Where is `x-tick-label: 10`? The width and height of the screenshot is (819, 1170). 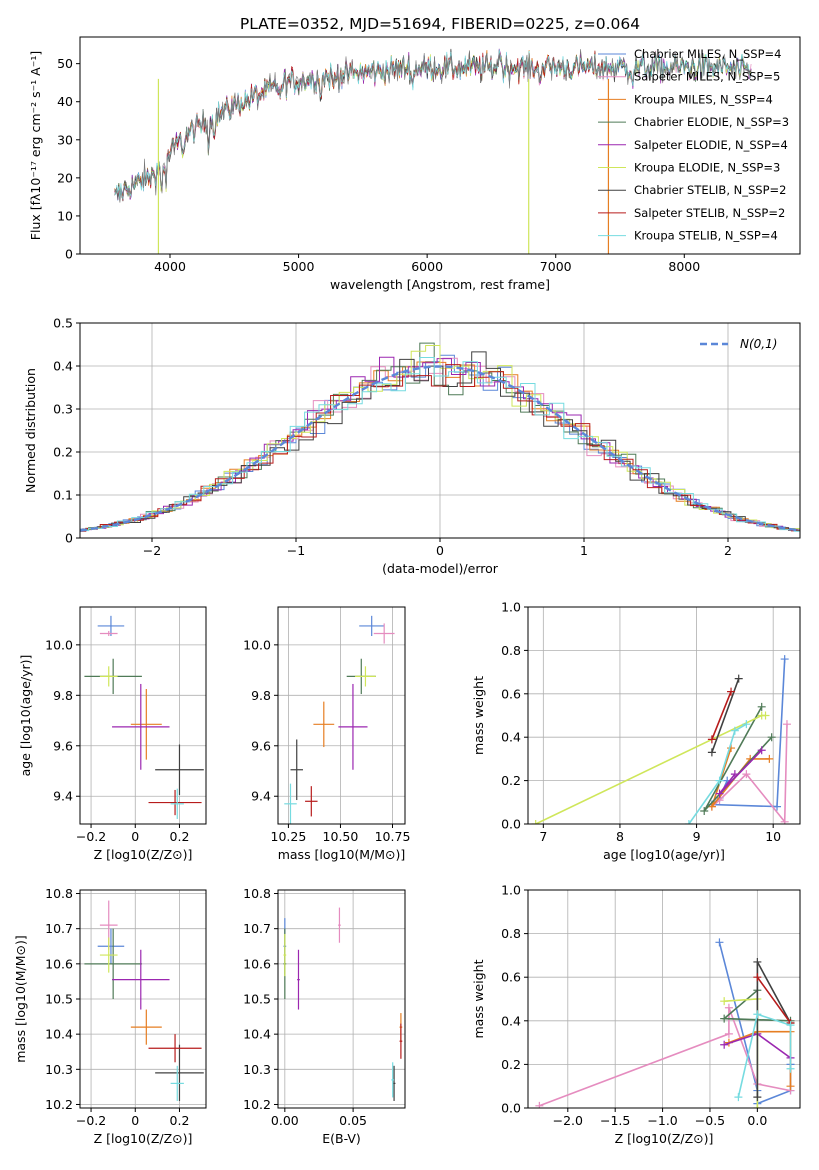
x-tick-label: 10 is located at coordinates (773, 836).